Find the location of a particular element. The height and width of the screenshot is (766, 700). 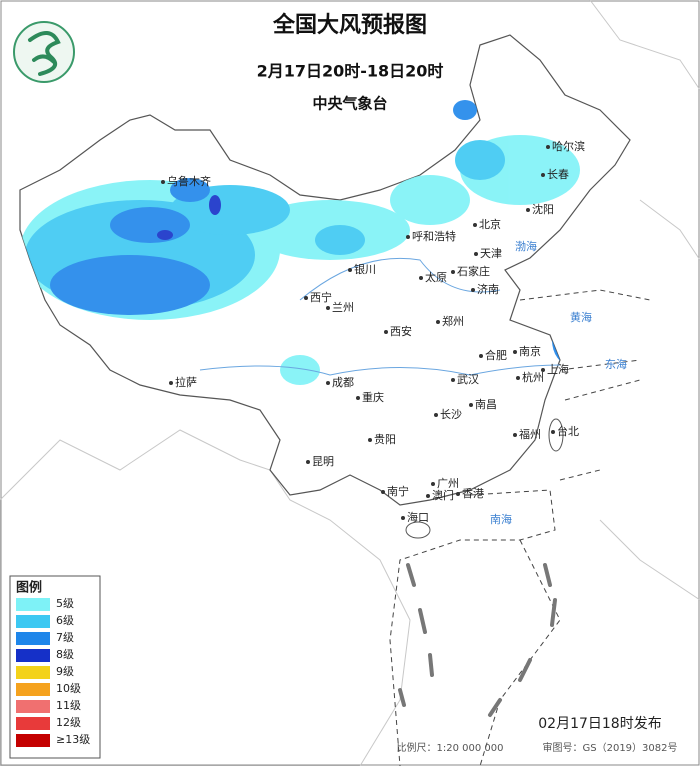

nine-dash-line is located at coordinates (477, 640).